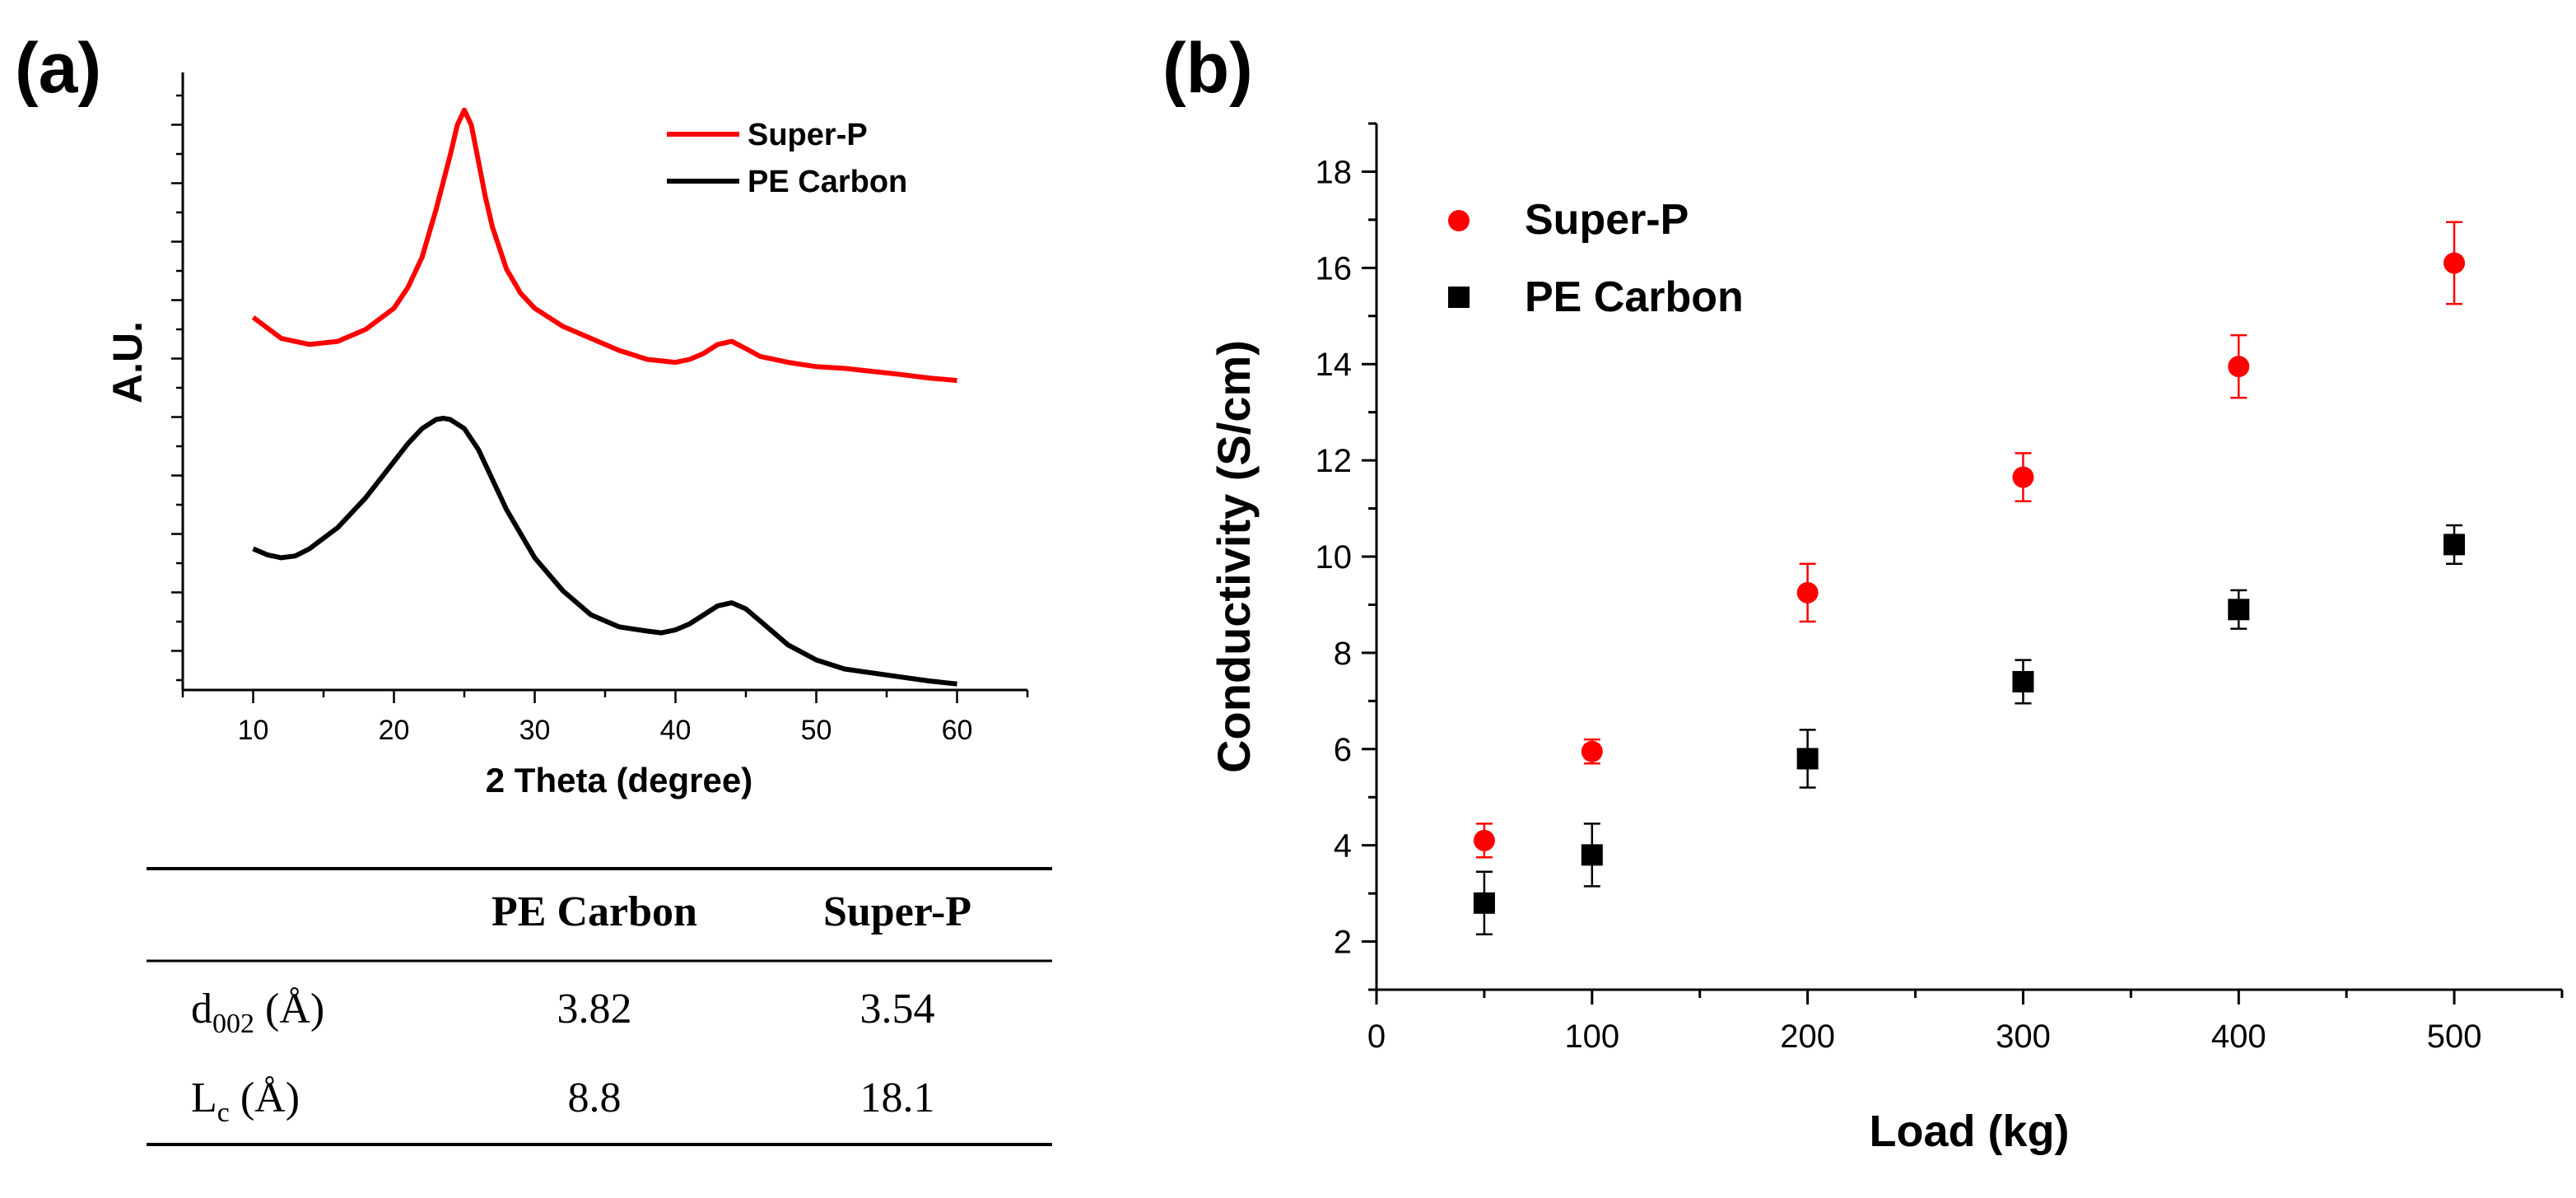 This screenshot has width=2576, height=1198. I want to click on conductivity-y-tick-label: 8, so click(1343, 654).